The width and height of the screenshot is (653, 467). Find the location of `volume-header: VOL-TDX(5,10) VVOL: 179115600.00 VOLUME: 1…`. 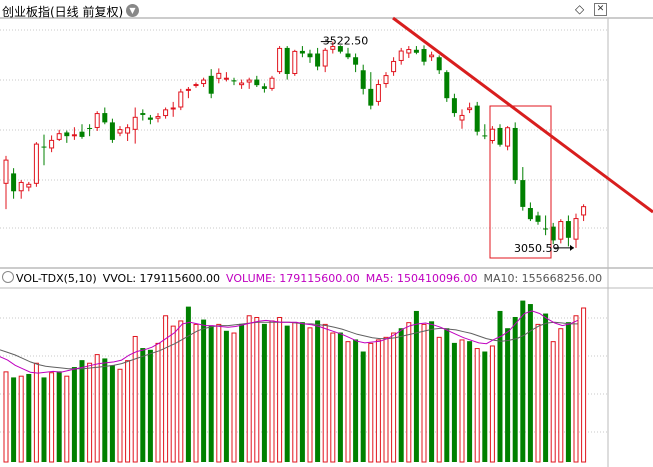

volume-header: VOL-TDX(5,10) VVOL: 179115600.00 VOLUME: 1… is located at coordinates (326, 279).